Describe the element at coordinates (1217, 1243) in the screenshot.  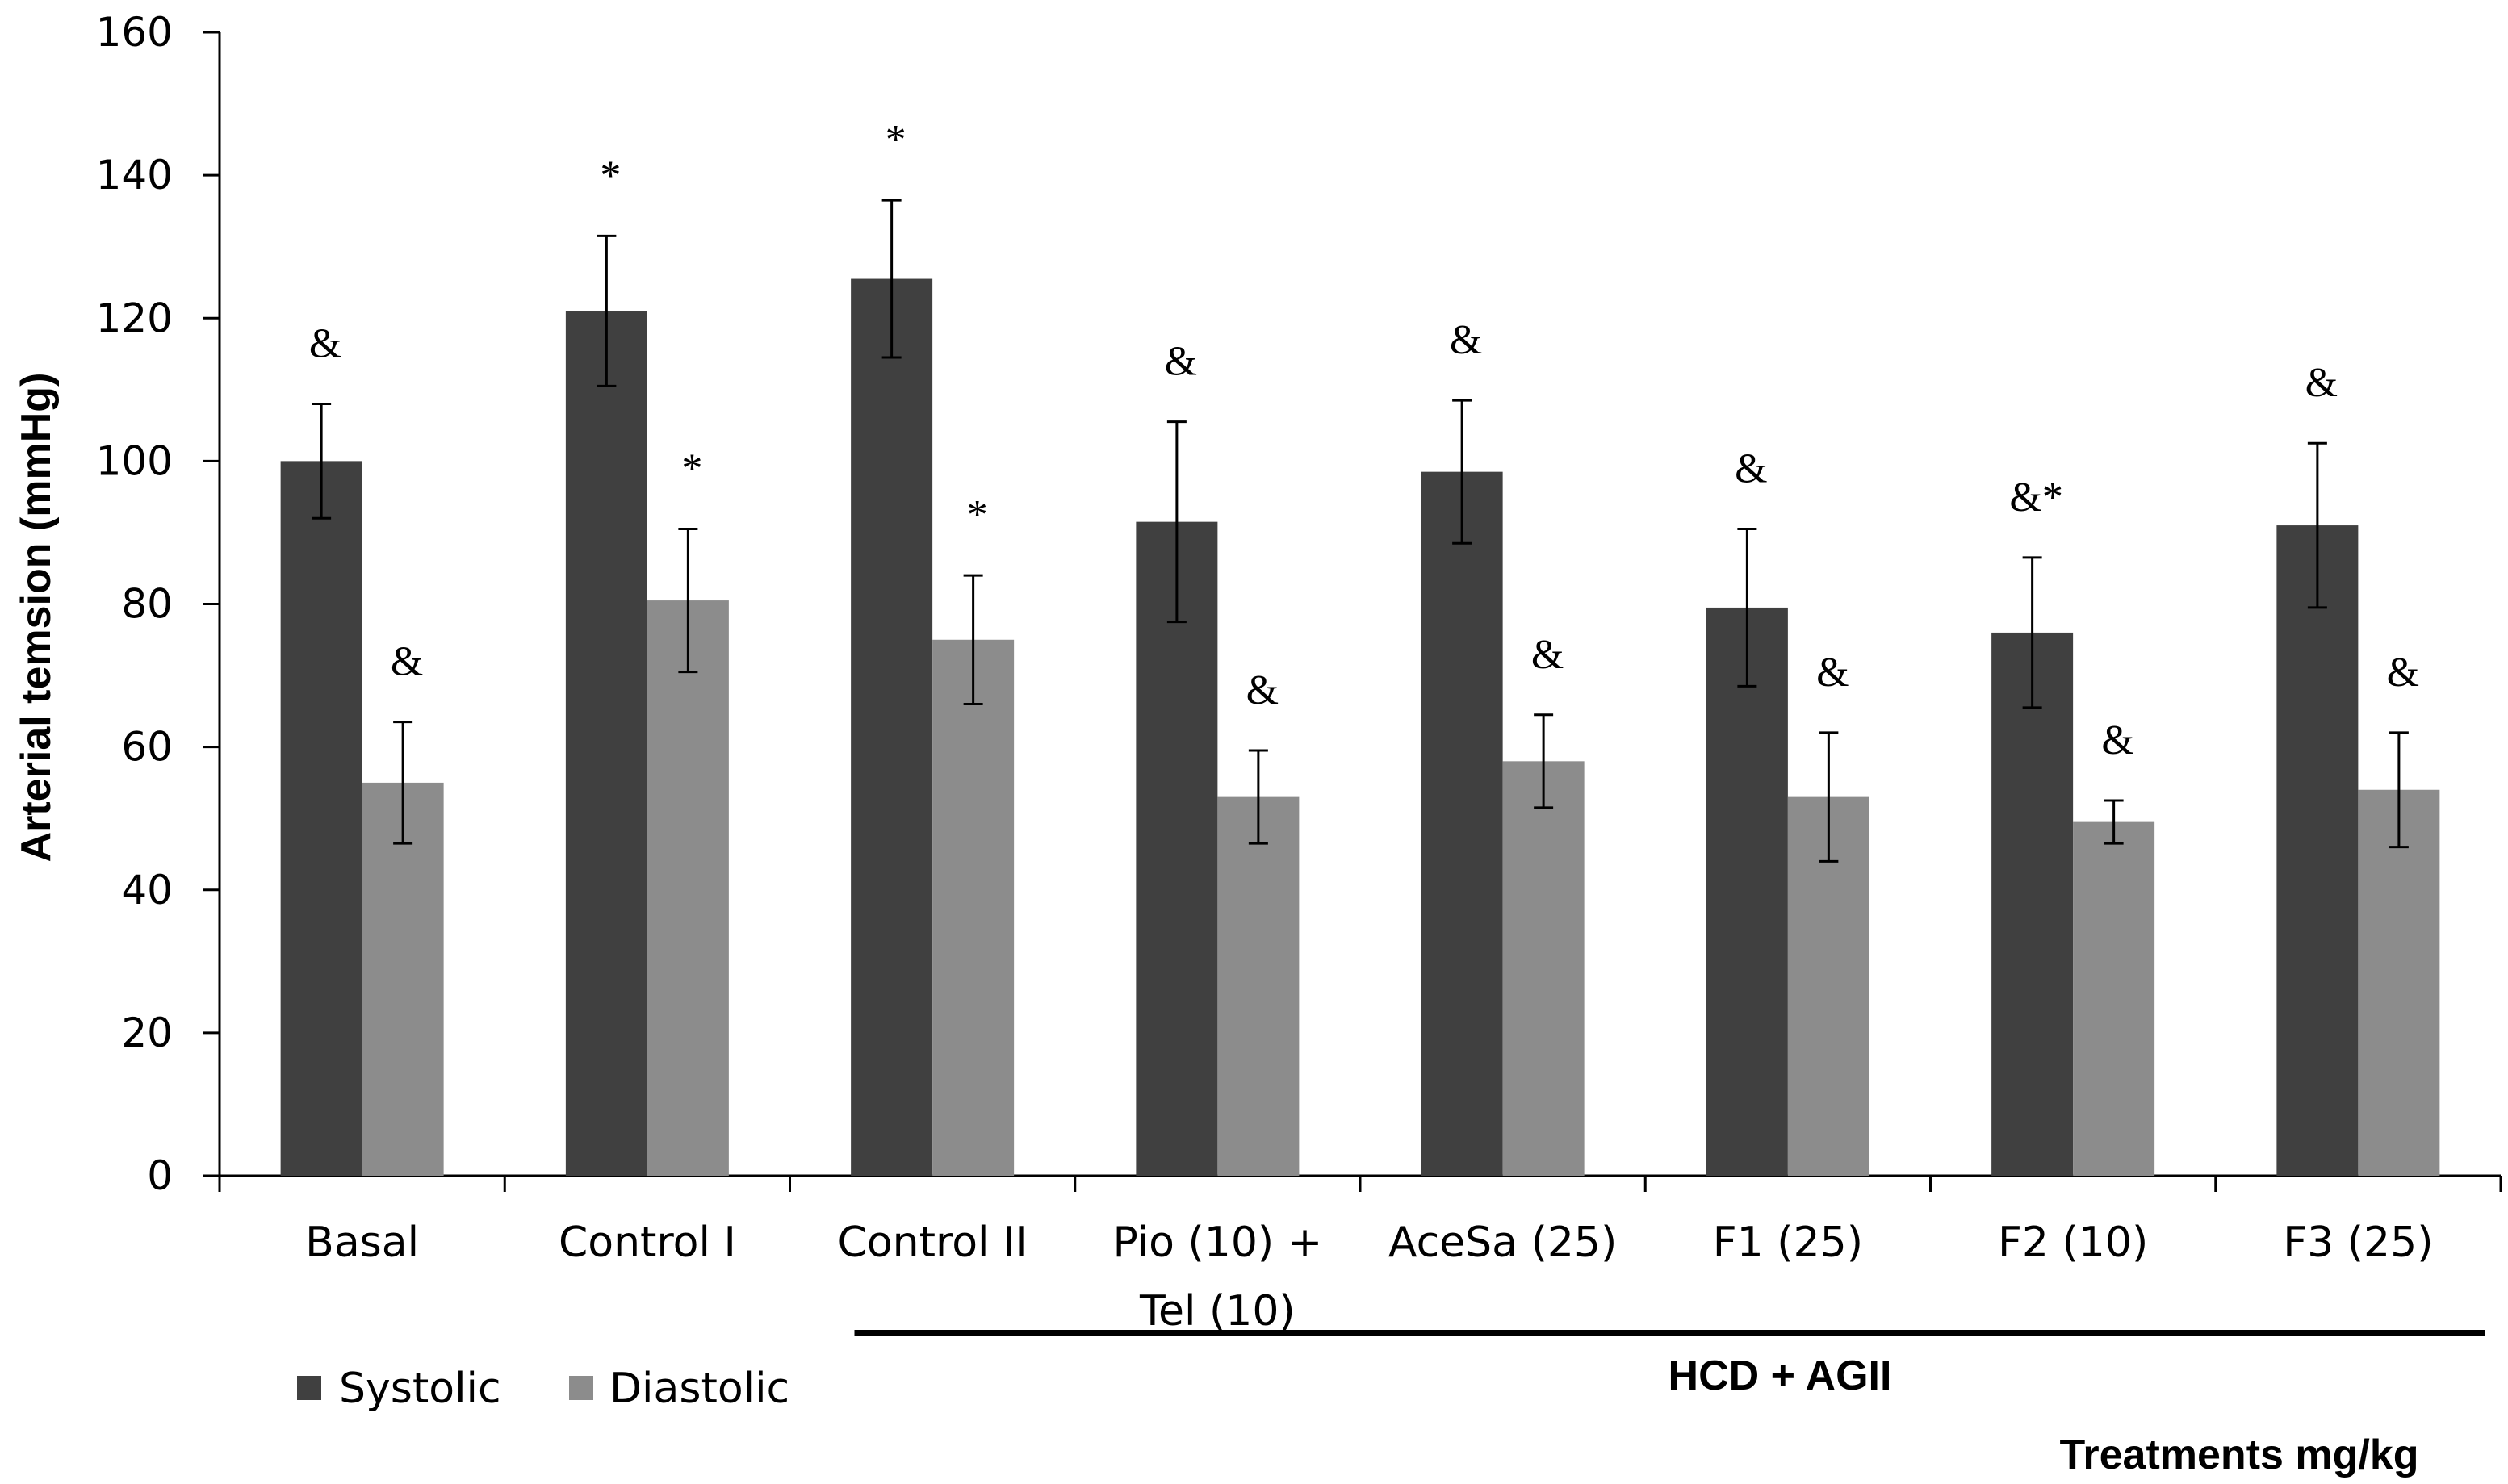
I see `category-label: Pio (10) +` at that location.